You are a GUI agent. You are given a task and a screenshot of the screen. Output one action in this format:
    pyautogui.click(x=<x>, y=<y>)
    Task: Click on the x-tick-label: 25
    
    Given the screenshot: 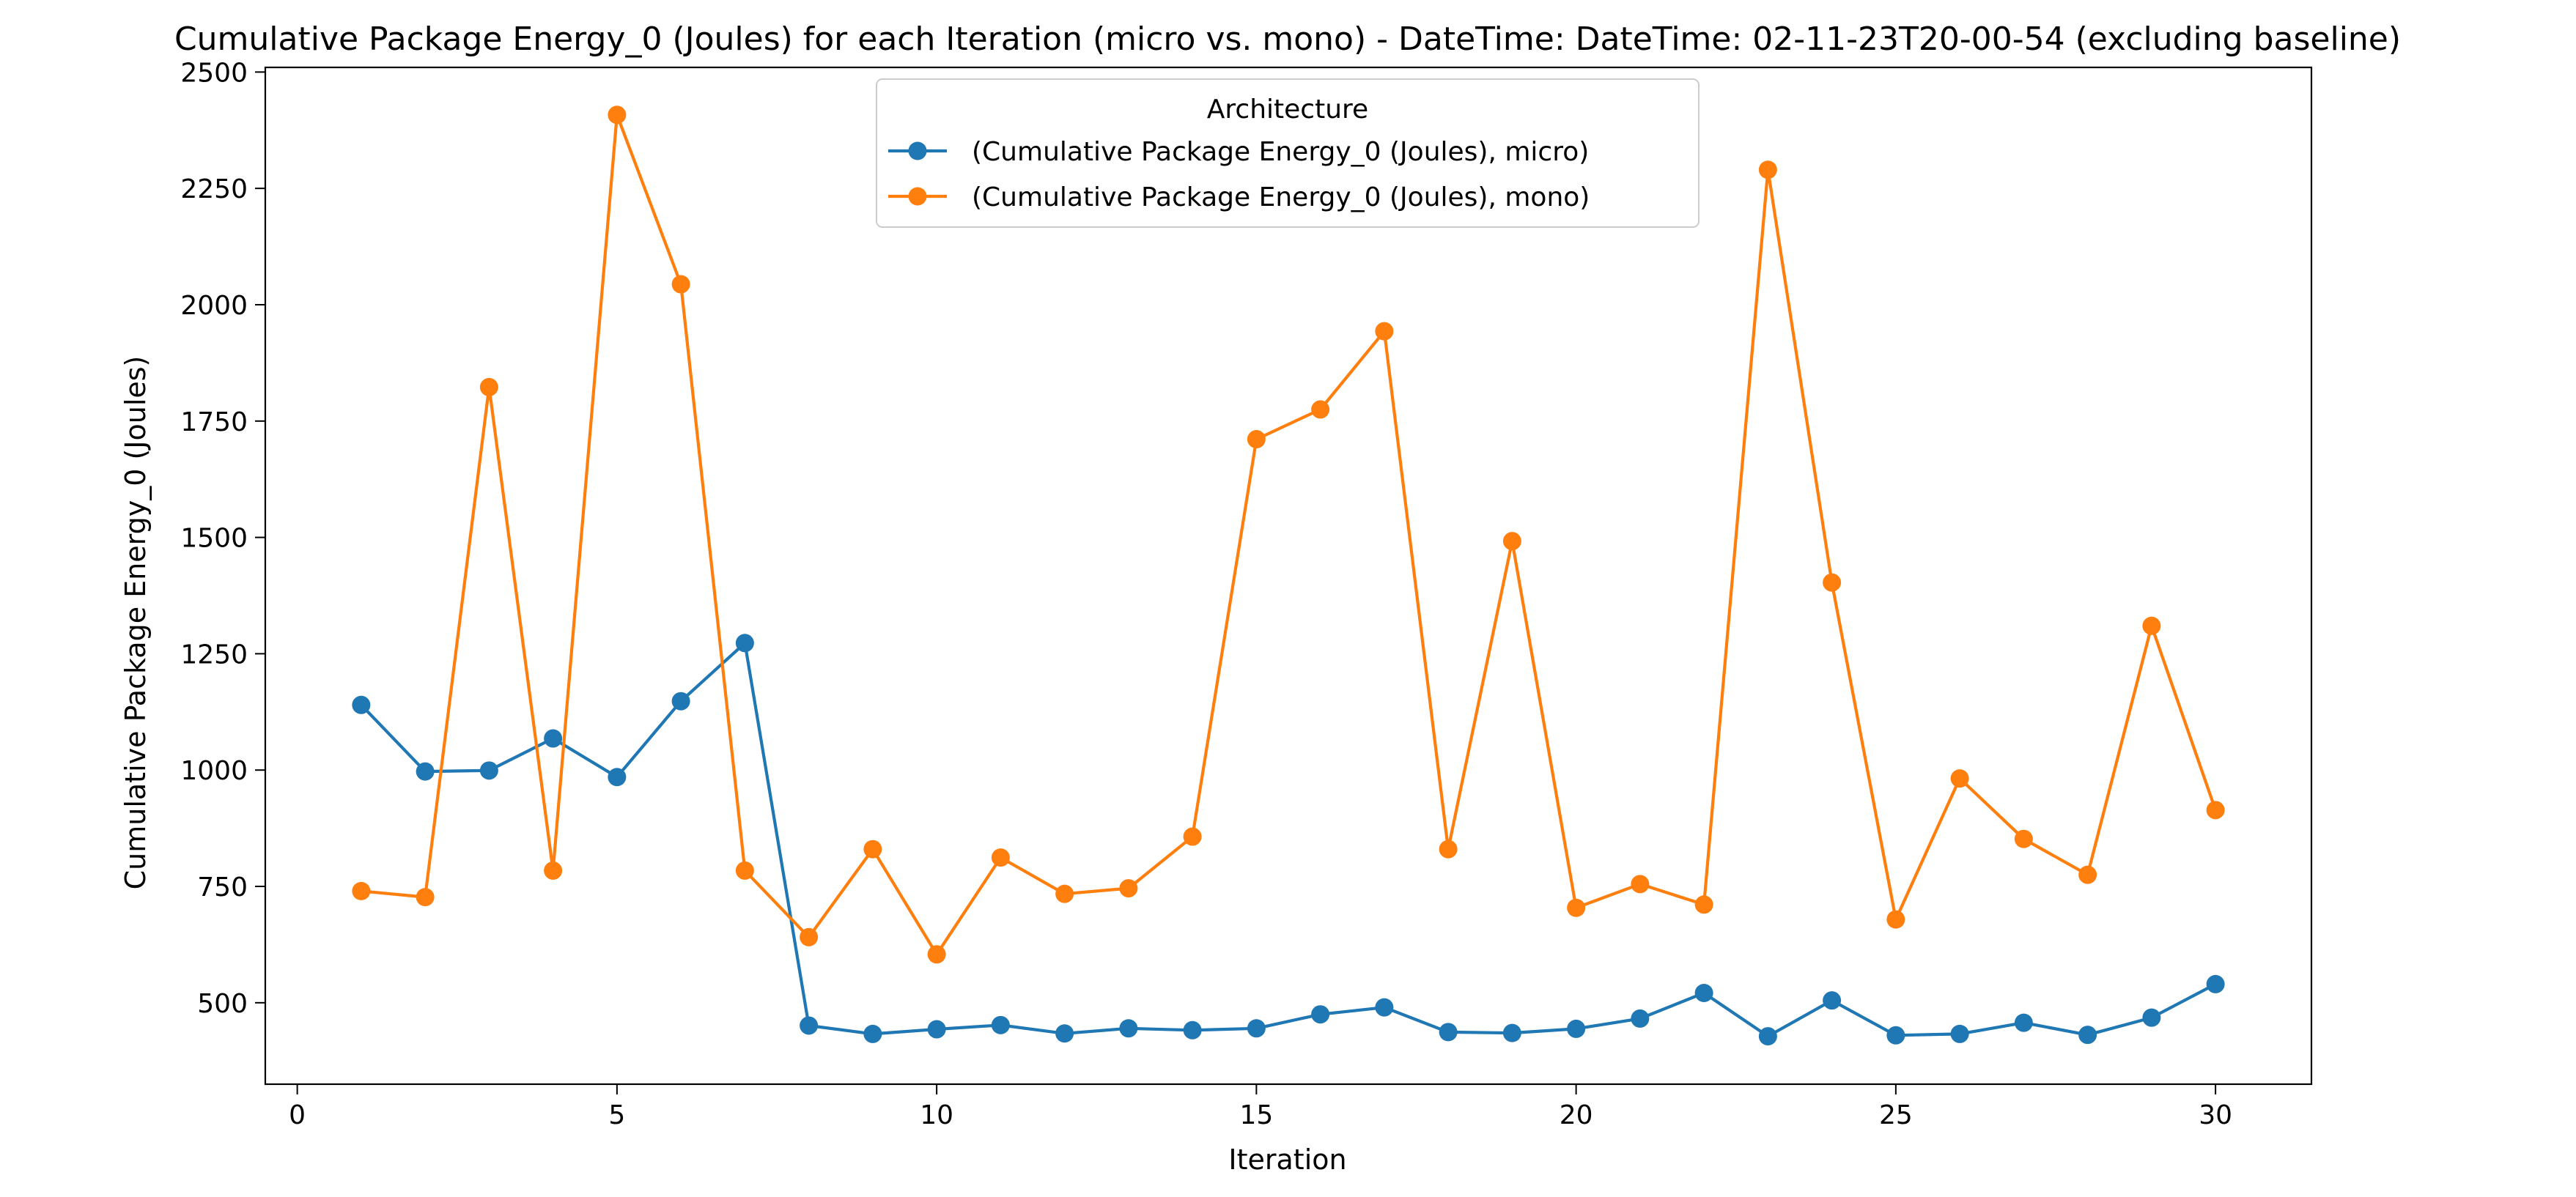 What is the action you would take?
    pyautogui.click(x=1896, y=1115)
    